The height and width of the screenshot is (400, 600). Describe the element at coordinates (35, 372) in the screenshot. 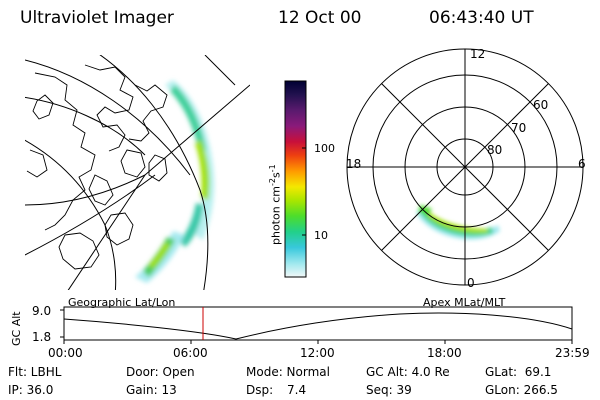

I see `info-flt: Flt: LBHL` at that location.